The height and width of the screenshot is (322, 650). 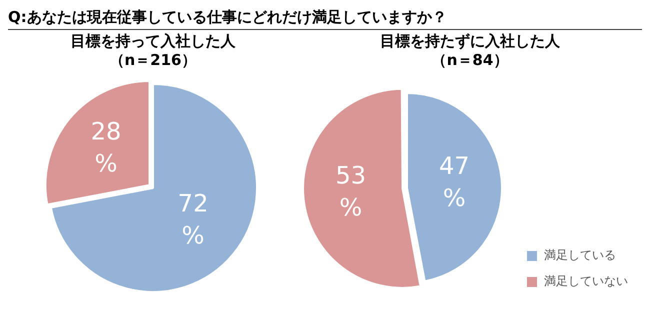 What do you see at coordinates (153, 41) in the screenshot?
I see `chart-title: 目標を持って入社した人` at bounding box center [153, 41].